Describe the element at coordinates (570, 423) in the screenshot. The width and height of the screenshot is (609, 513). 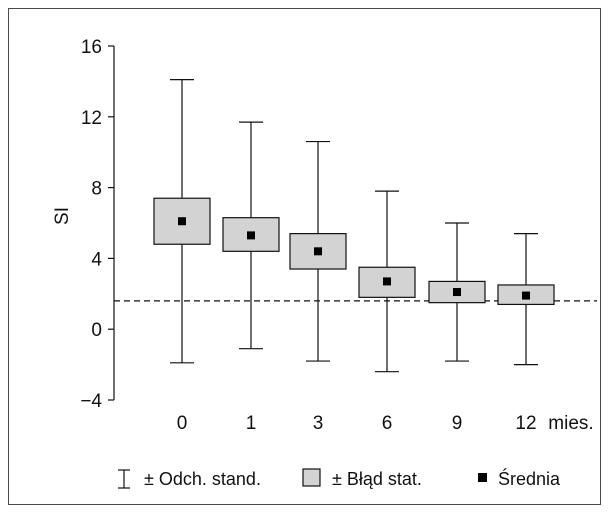
I see `x-unit-label: mies.` at that location.